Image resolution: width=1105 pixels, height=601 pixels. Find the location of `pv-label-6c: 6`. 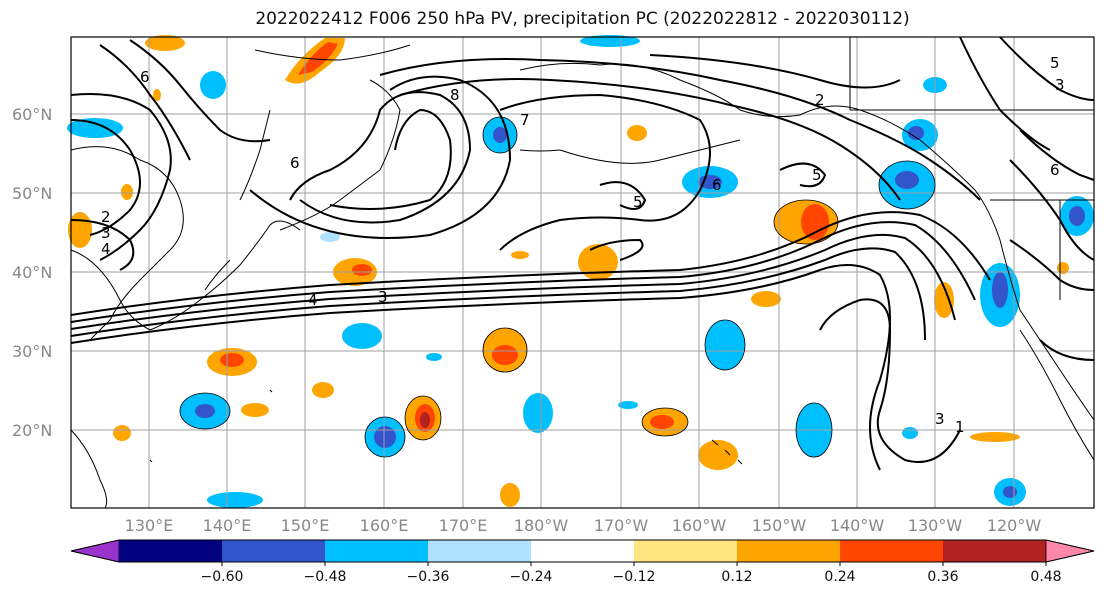

pv-label-6c: 6 is located at coordinates (145, 77).